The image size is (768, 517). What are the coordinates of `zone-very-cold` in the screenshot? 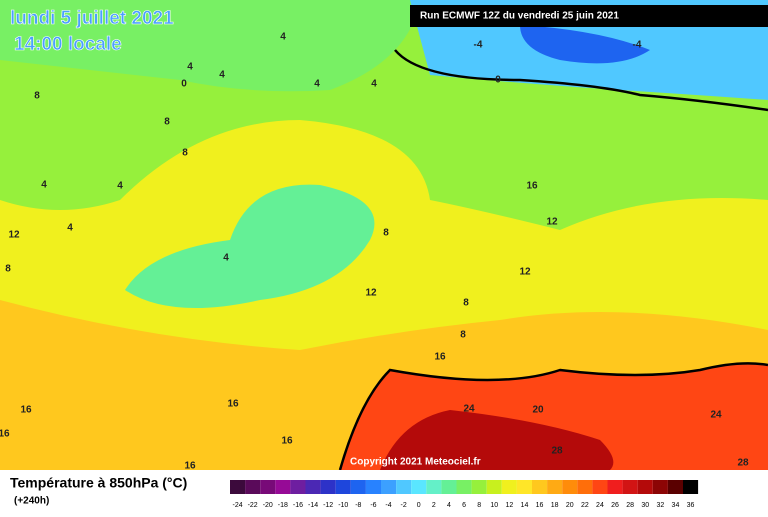 It's located at (585, 44).